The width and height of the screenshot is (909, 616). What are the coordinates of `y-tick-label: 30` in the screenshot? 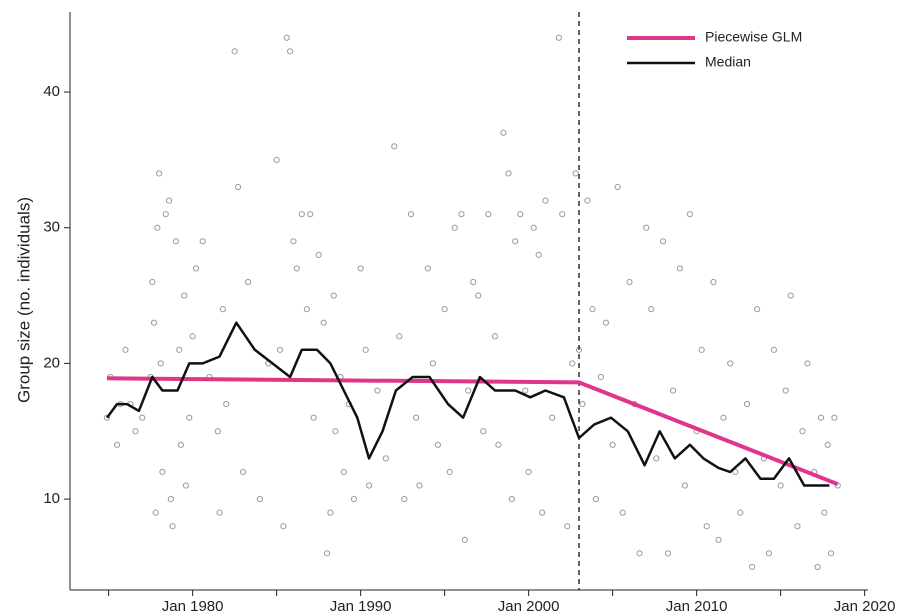 It's located at (51, 227).